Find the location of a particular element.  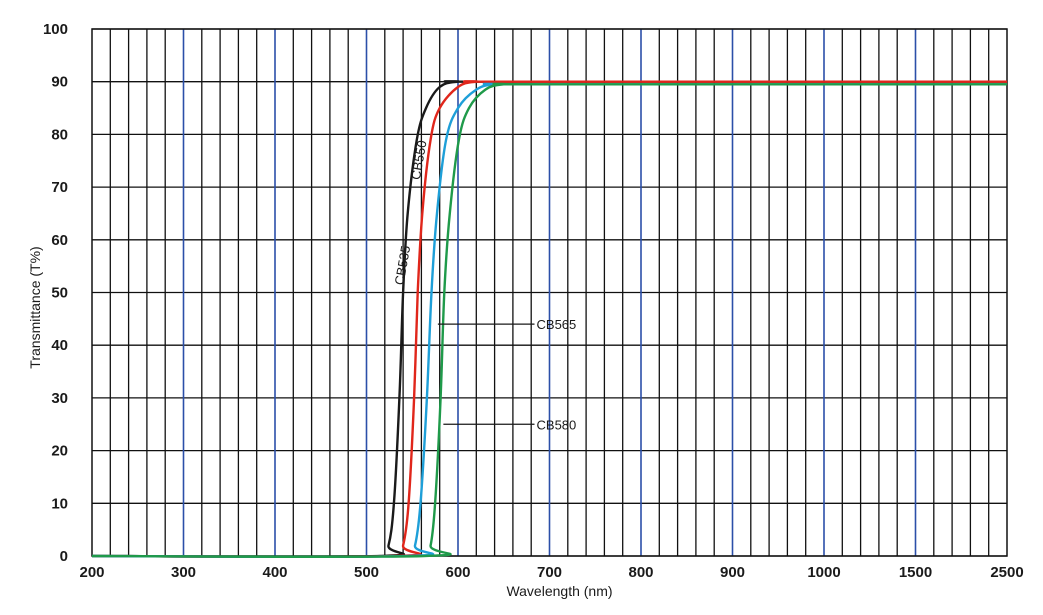

x-tick-label: 700 is located at coordinates (549, 572).